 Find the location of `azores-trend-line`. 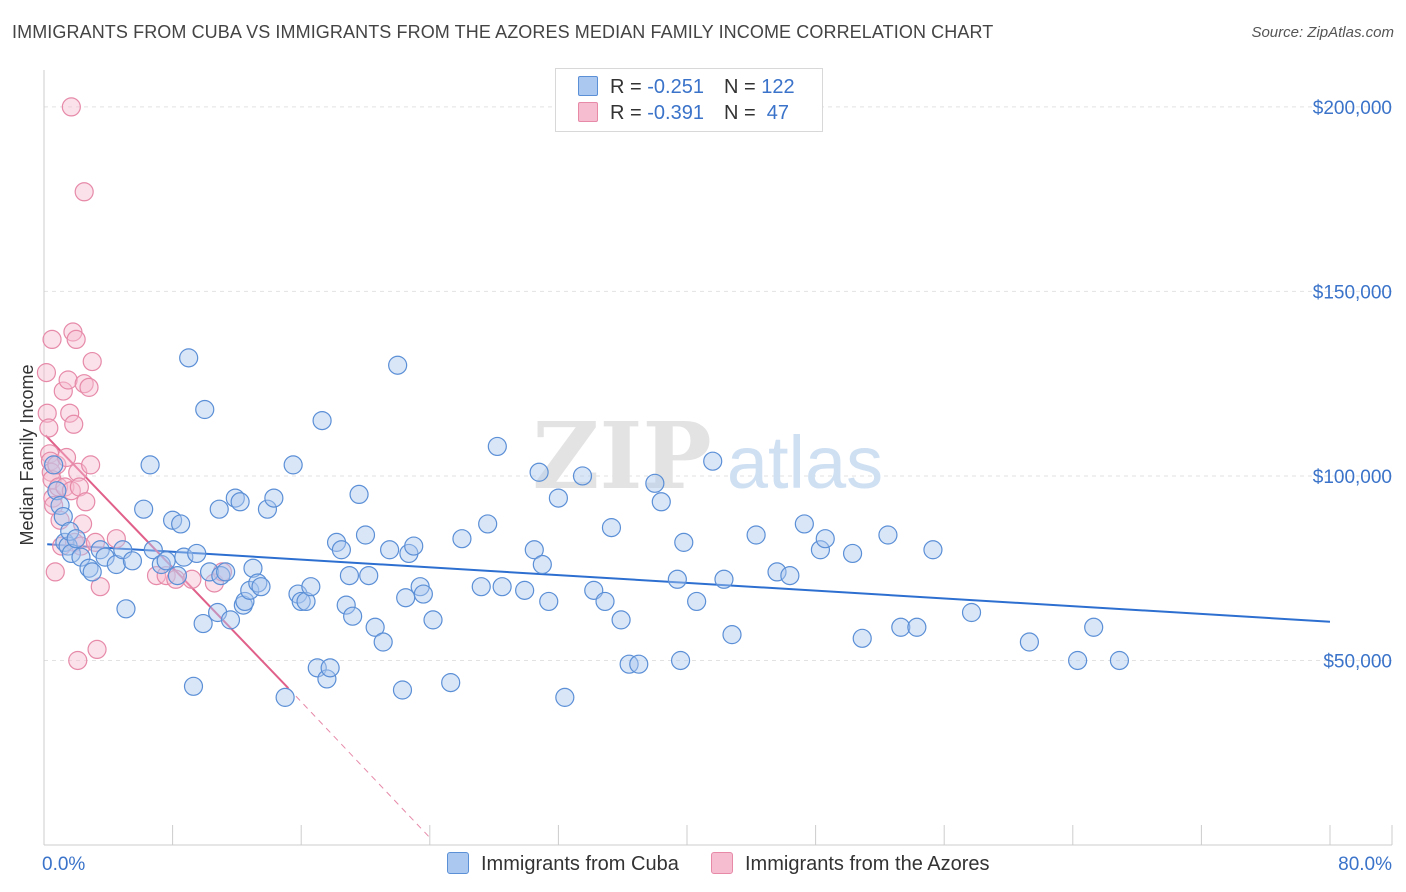

azores-trend-line is located at coordinates (167, 561).